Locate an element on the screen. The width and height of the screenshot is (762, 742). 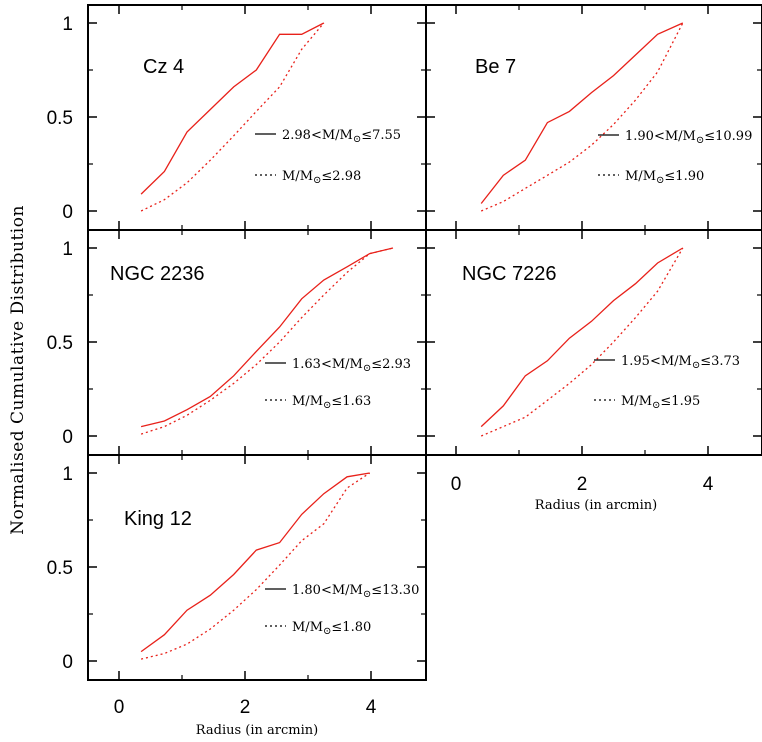
legend-label: 2.98<M/M⊙≤7.55 is located at coordinates (341, 136).